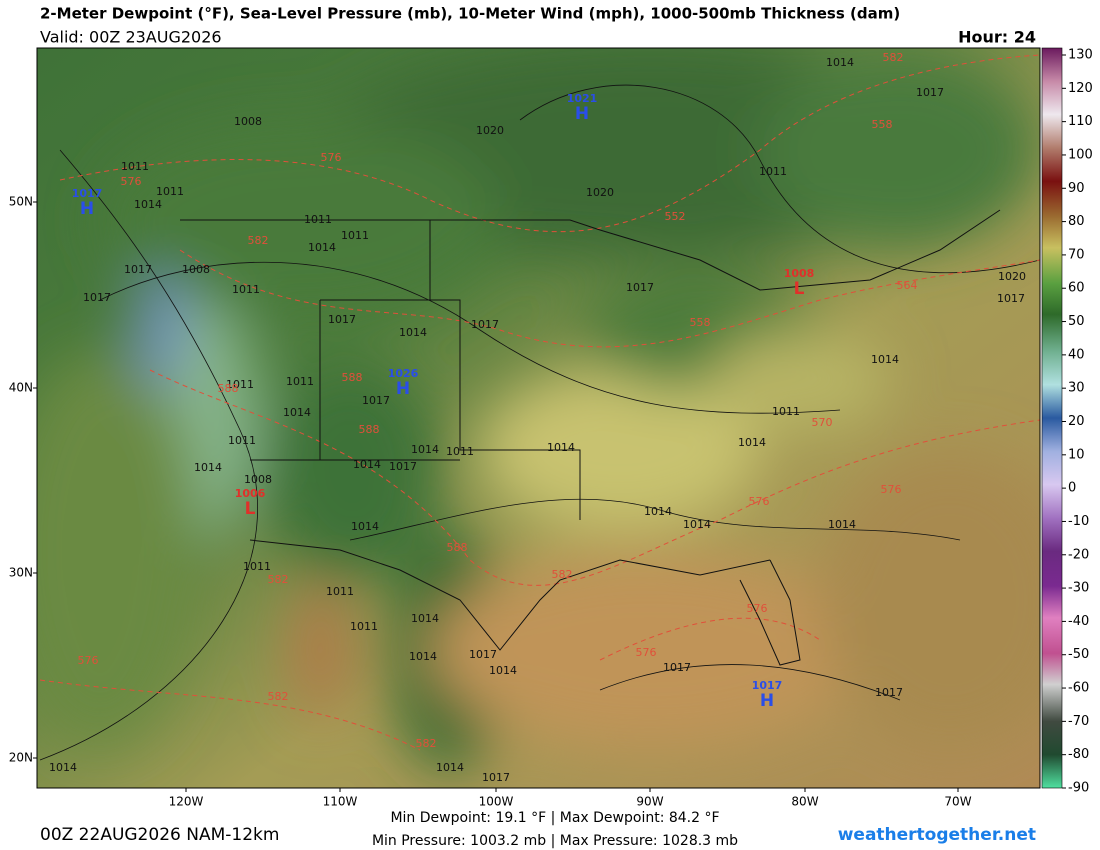 This screenshot has height=850, width=1100. I want to click on colorbar-label: 110, so click(1080, 121).